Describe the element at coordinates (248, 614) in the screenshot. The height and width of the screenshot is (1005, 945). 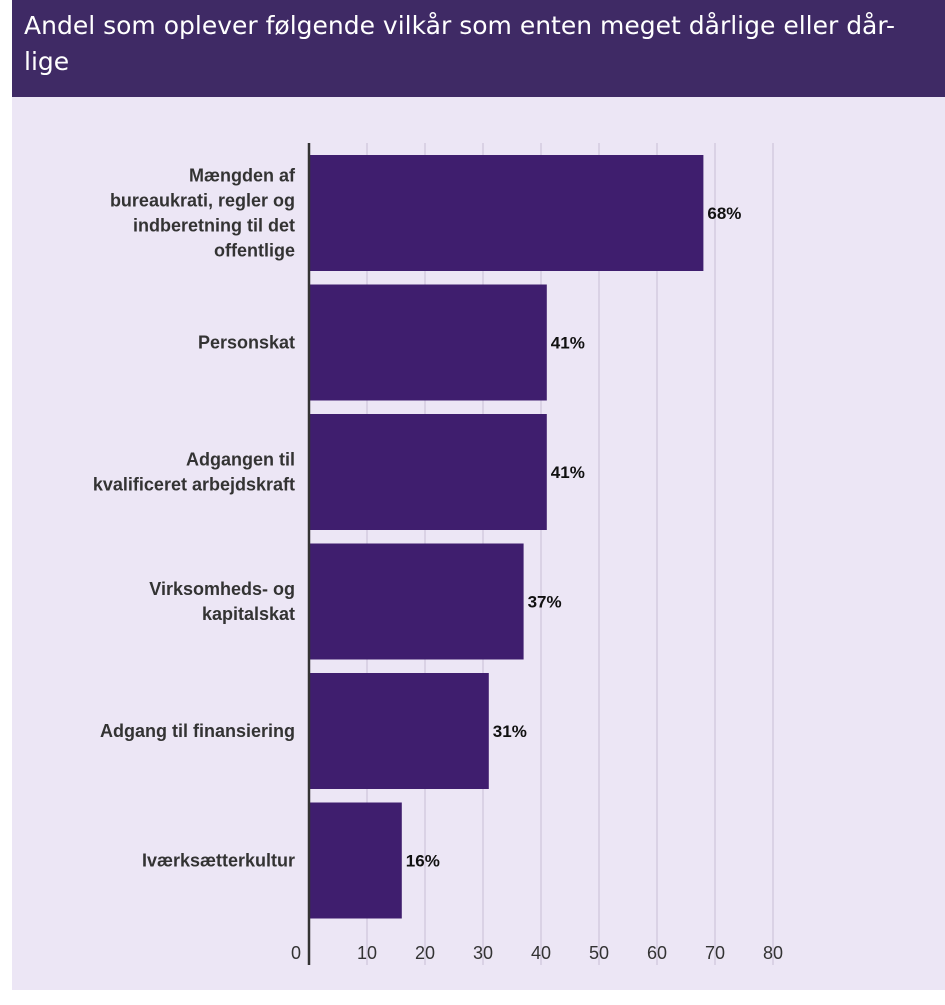
I see `category-label-line: kapitalskat` at that location.